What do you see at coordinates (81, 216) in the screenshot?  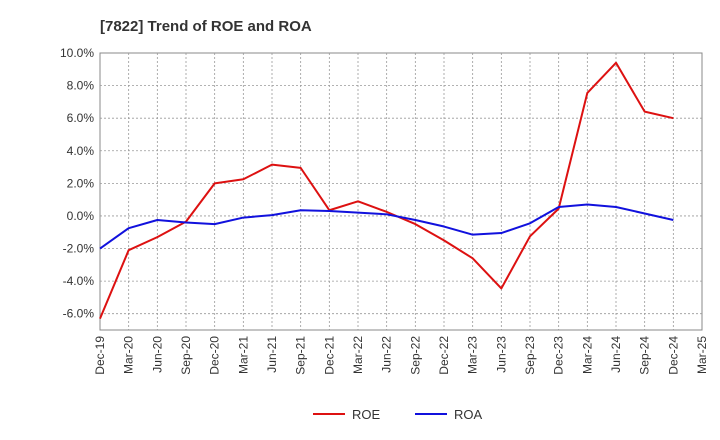 I see `y-tick-label: 0.0%` at bounding box center [81, 216].